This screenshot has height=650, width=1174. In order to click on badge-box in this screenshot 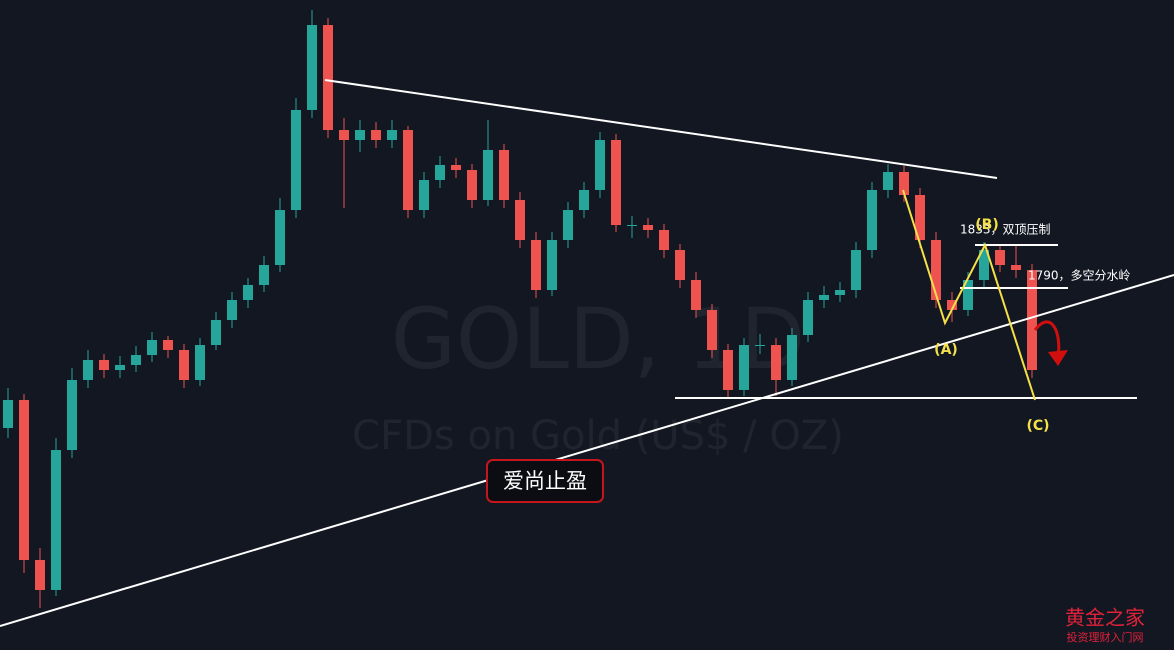, I will do `click(545, 481)`.